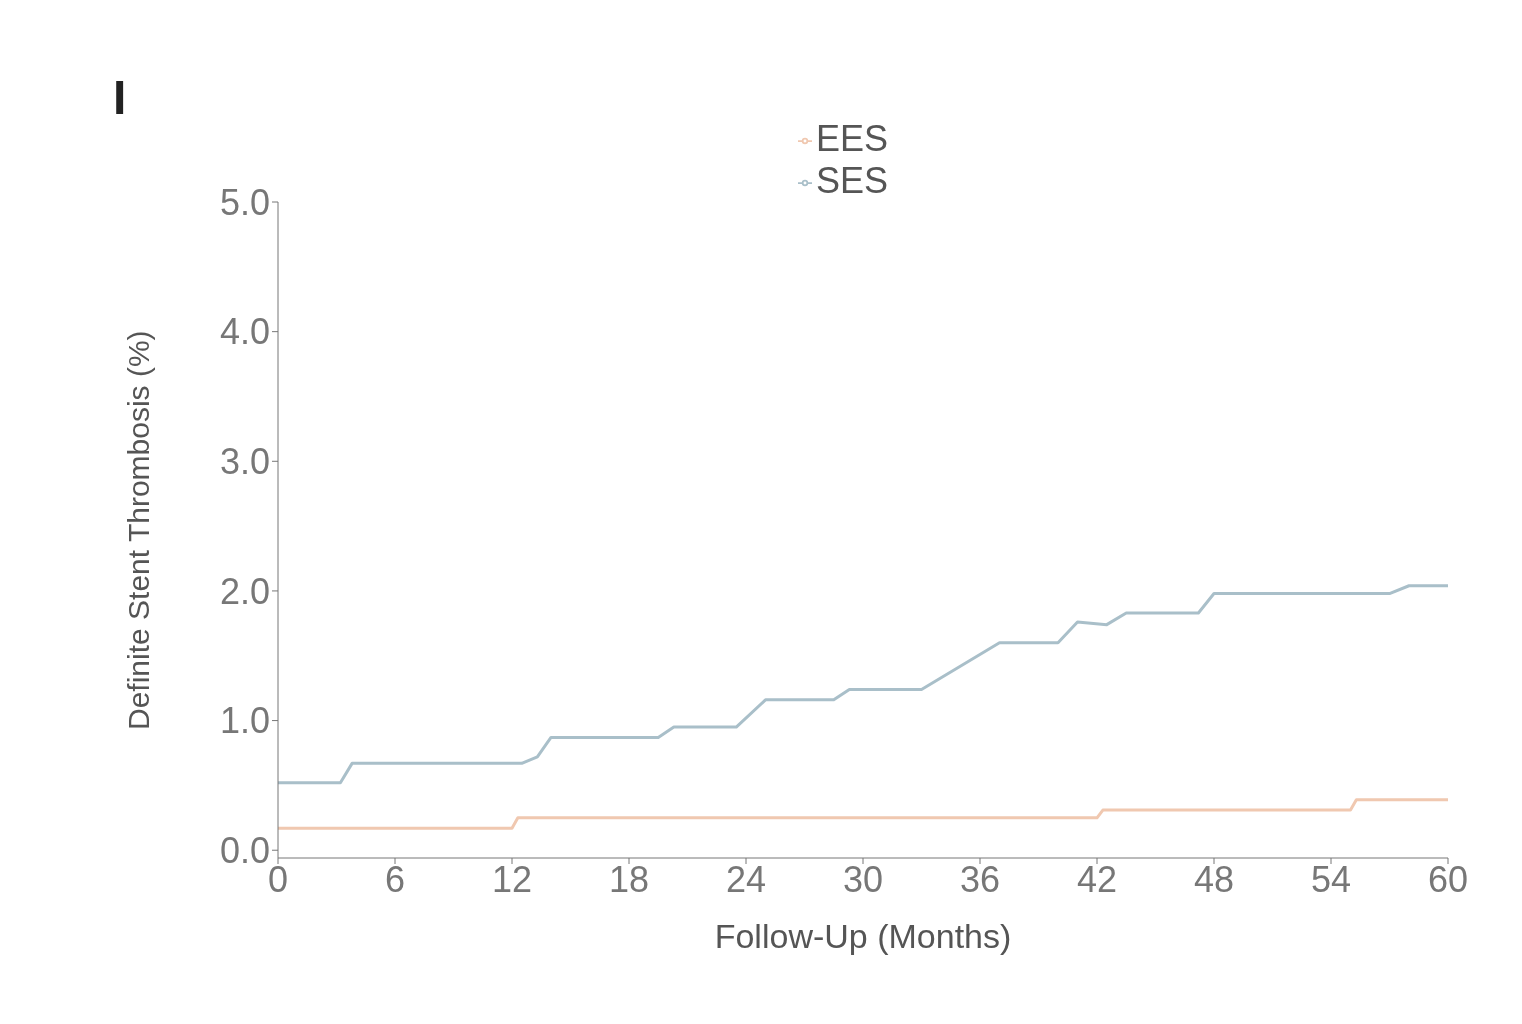 The height and width of the screenshot is (1024, 1522). Describe the element at coordinates (980, 879) in the screenshot. I see `x-tick-label: 36` at that location.